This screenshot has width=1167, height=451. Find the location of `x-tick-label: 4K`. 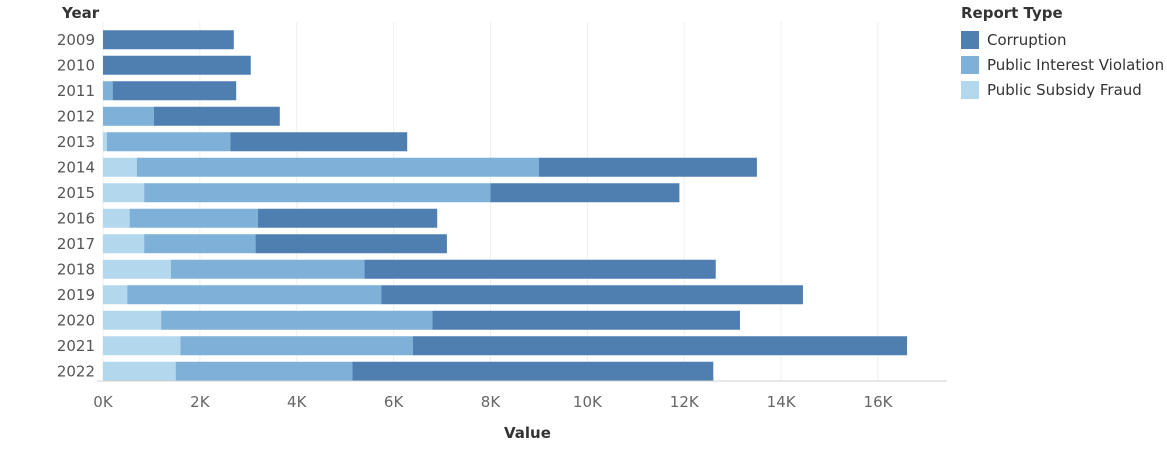

x-tick-label: 4K is located at coordinates (297, 402).